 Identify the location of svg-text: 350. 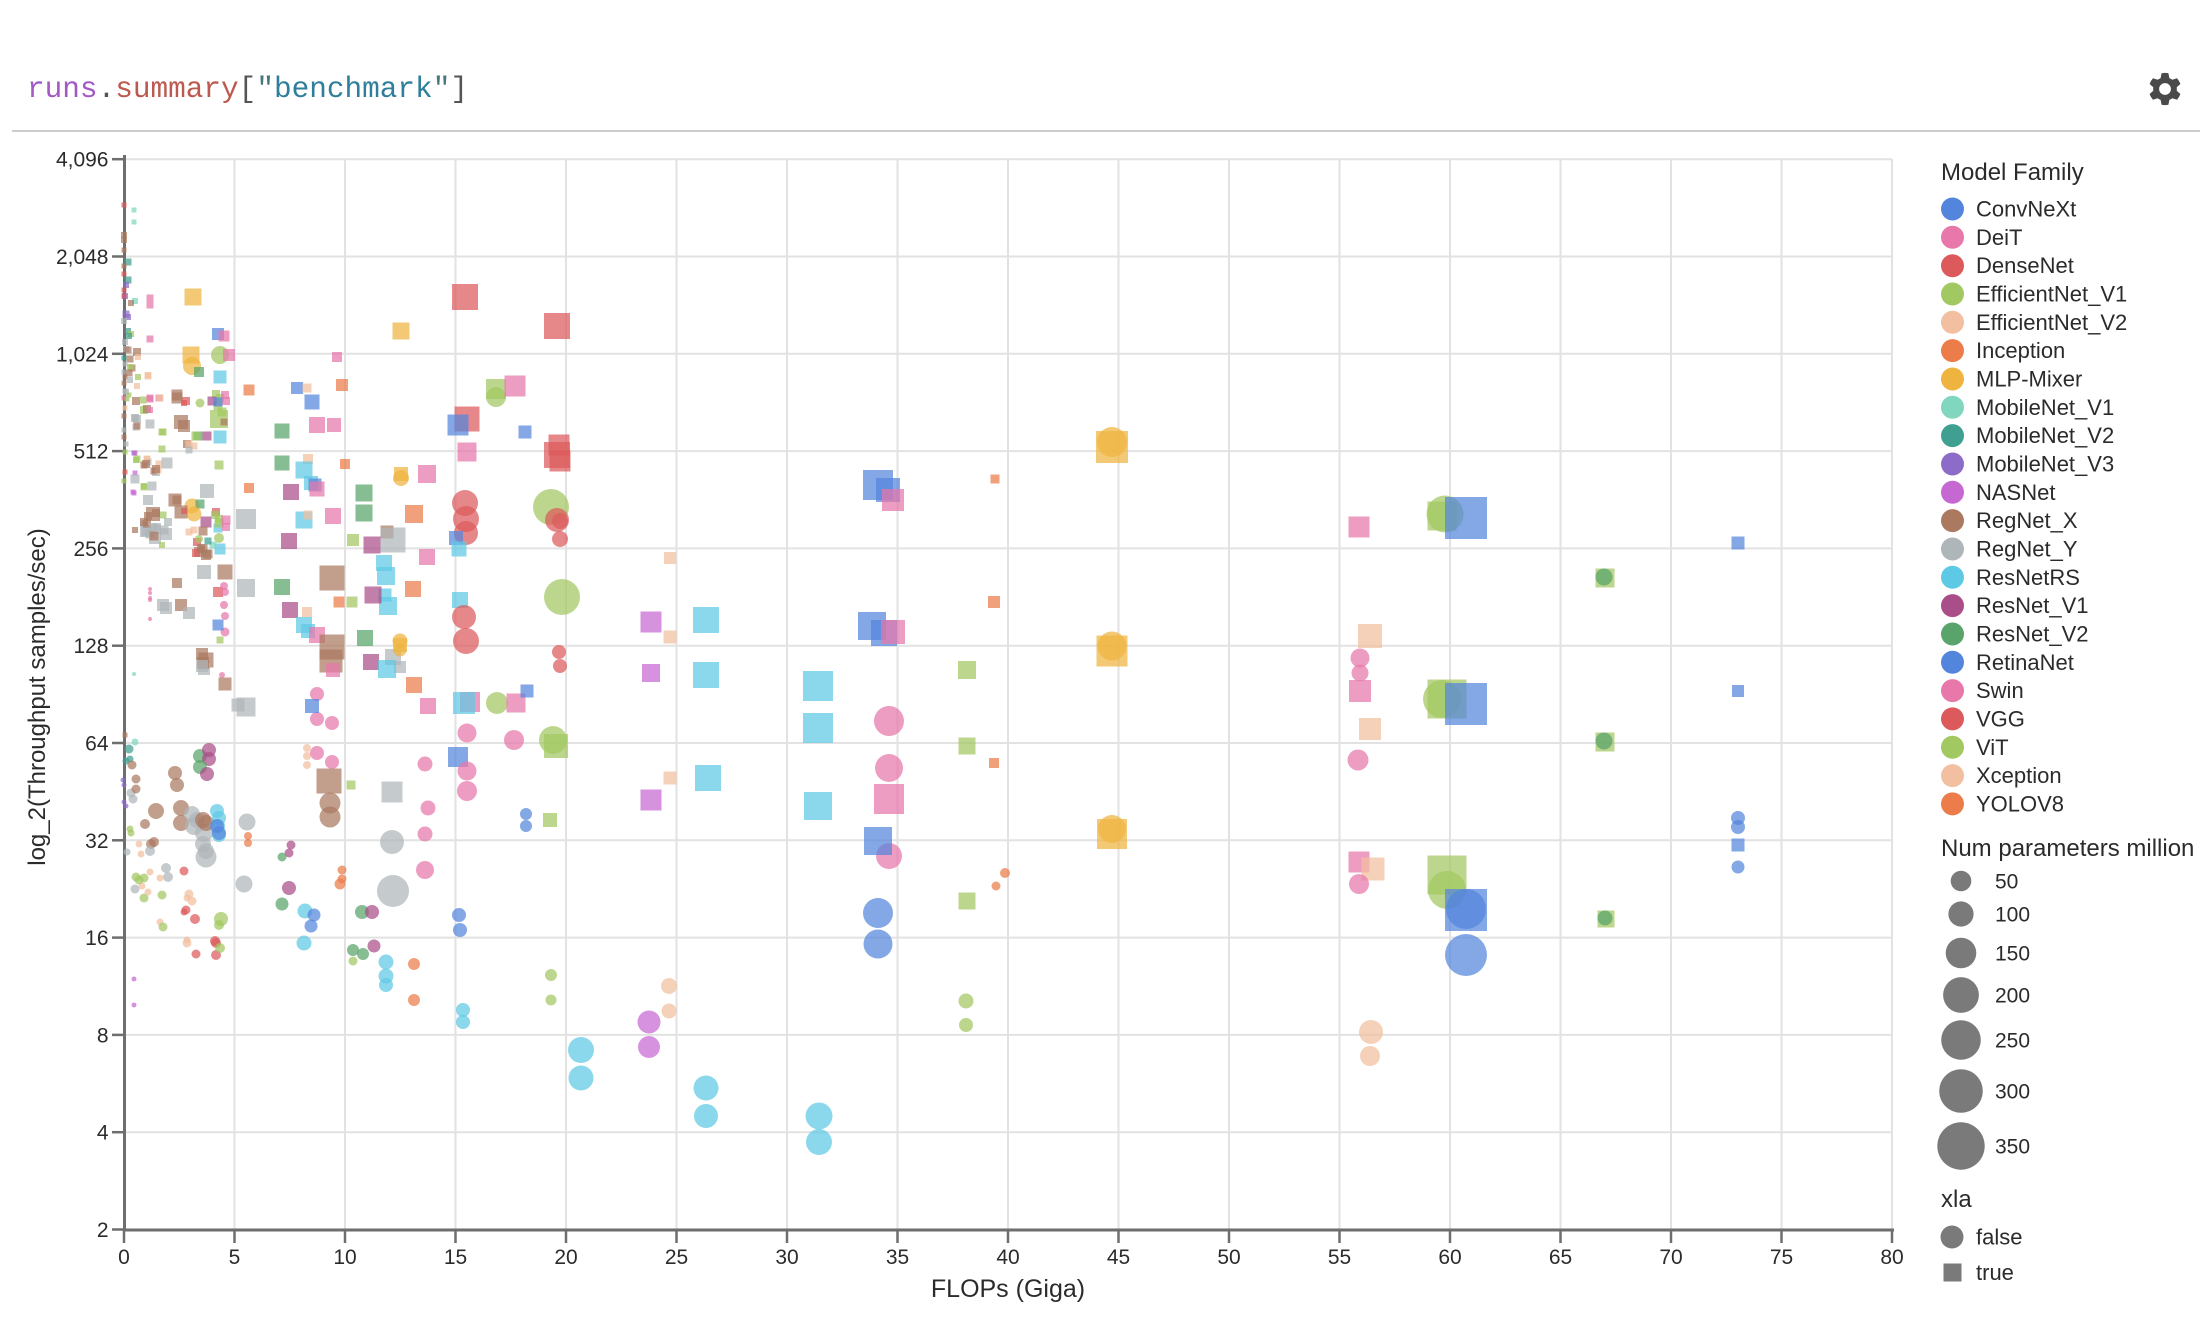
(2012, 1147).